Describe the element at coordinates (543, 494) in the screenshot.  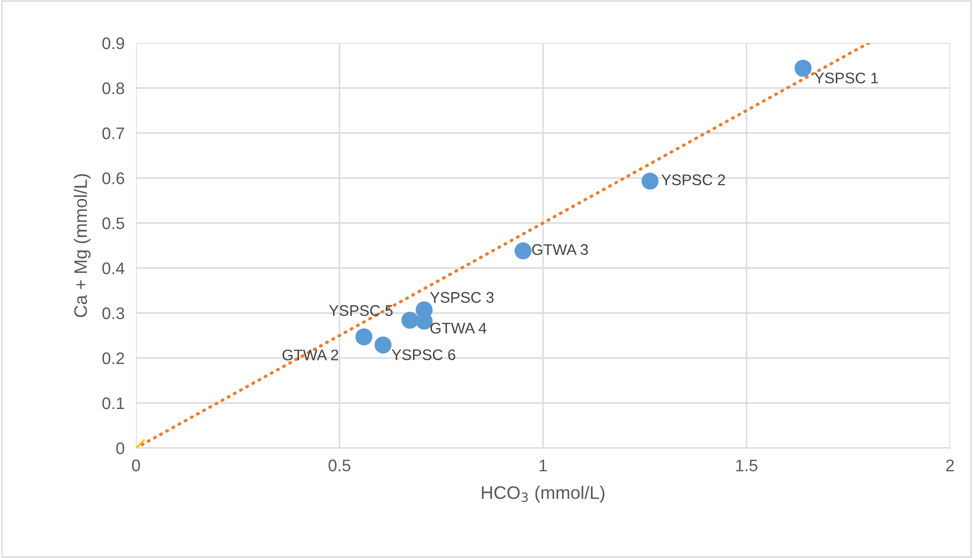
I see `x-axis-title: HCO$_{3}$ (mmol/L)` at that location.